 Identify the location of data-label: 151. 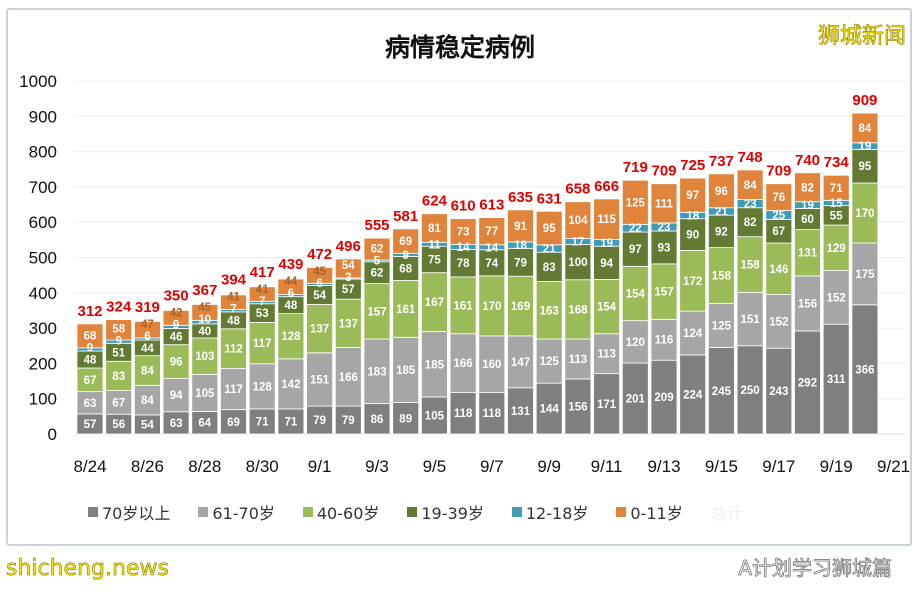
(751, 320).